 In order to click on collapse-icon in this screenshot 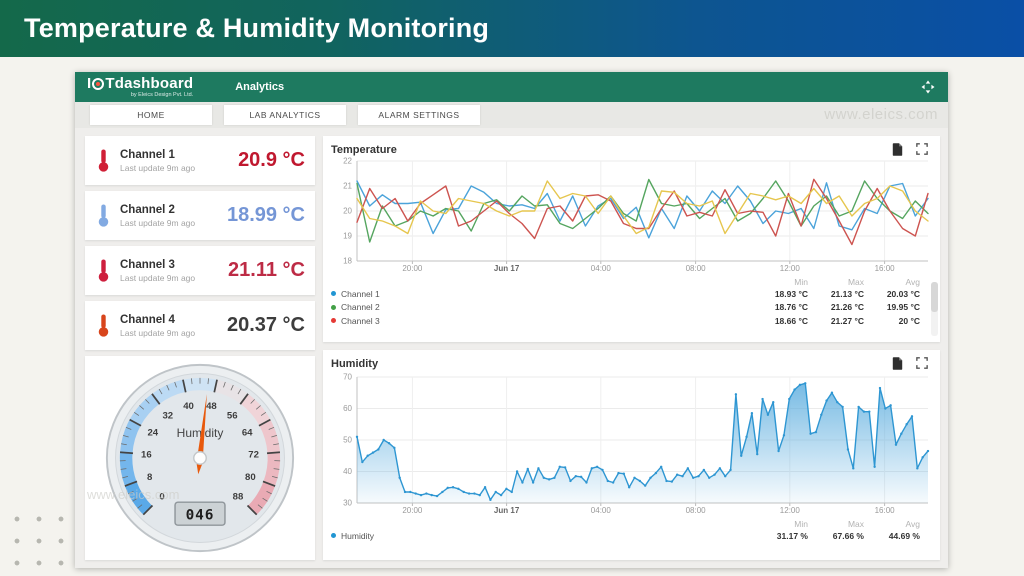, I will do `click(928, 87)`.